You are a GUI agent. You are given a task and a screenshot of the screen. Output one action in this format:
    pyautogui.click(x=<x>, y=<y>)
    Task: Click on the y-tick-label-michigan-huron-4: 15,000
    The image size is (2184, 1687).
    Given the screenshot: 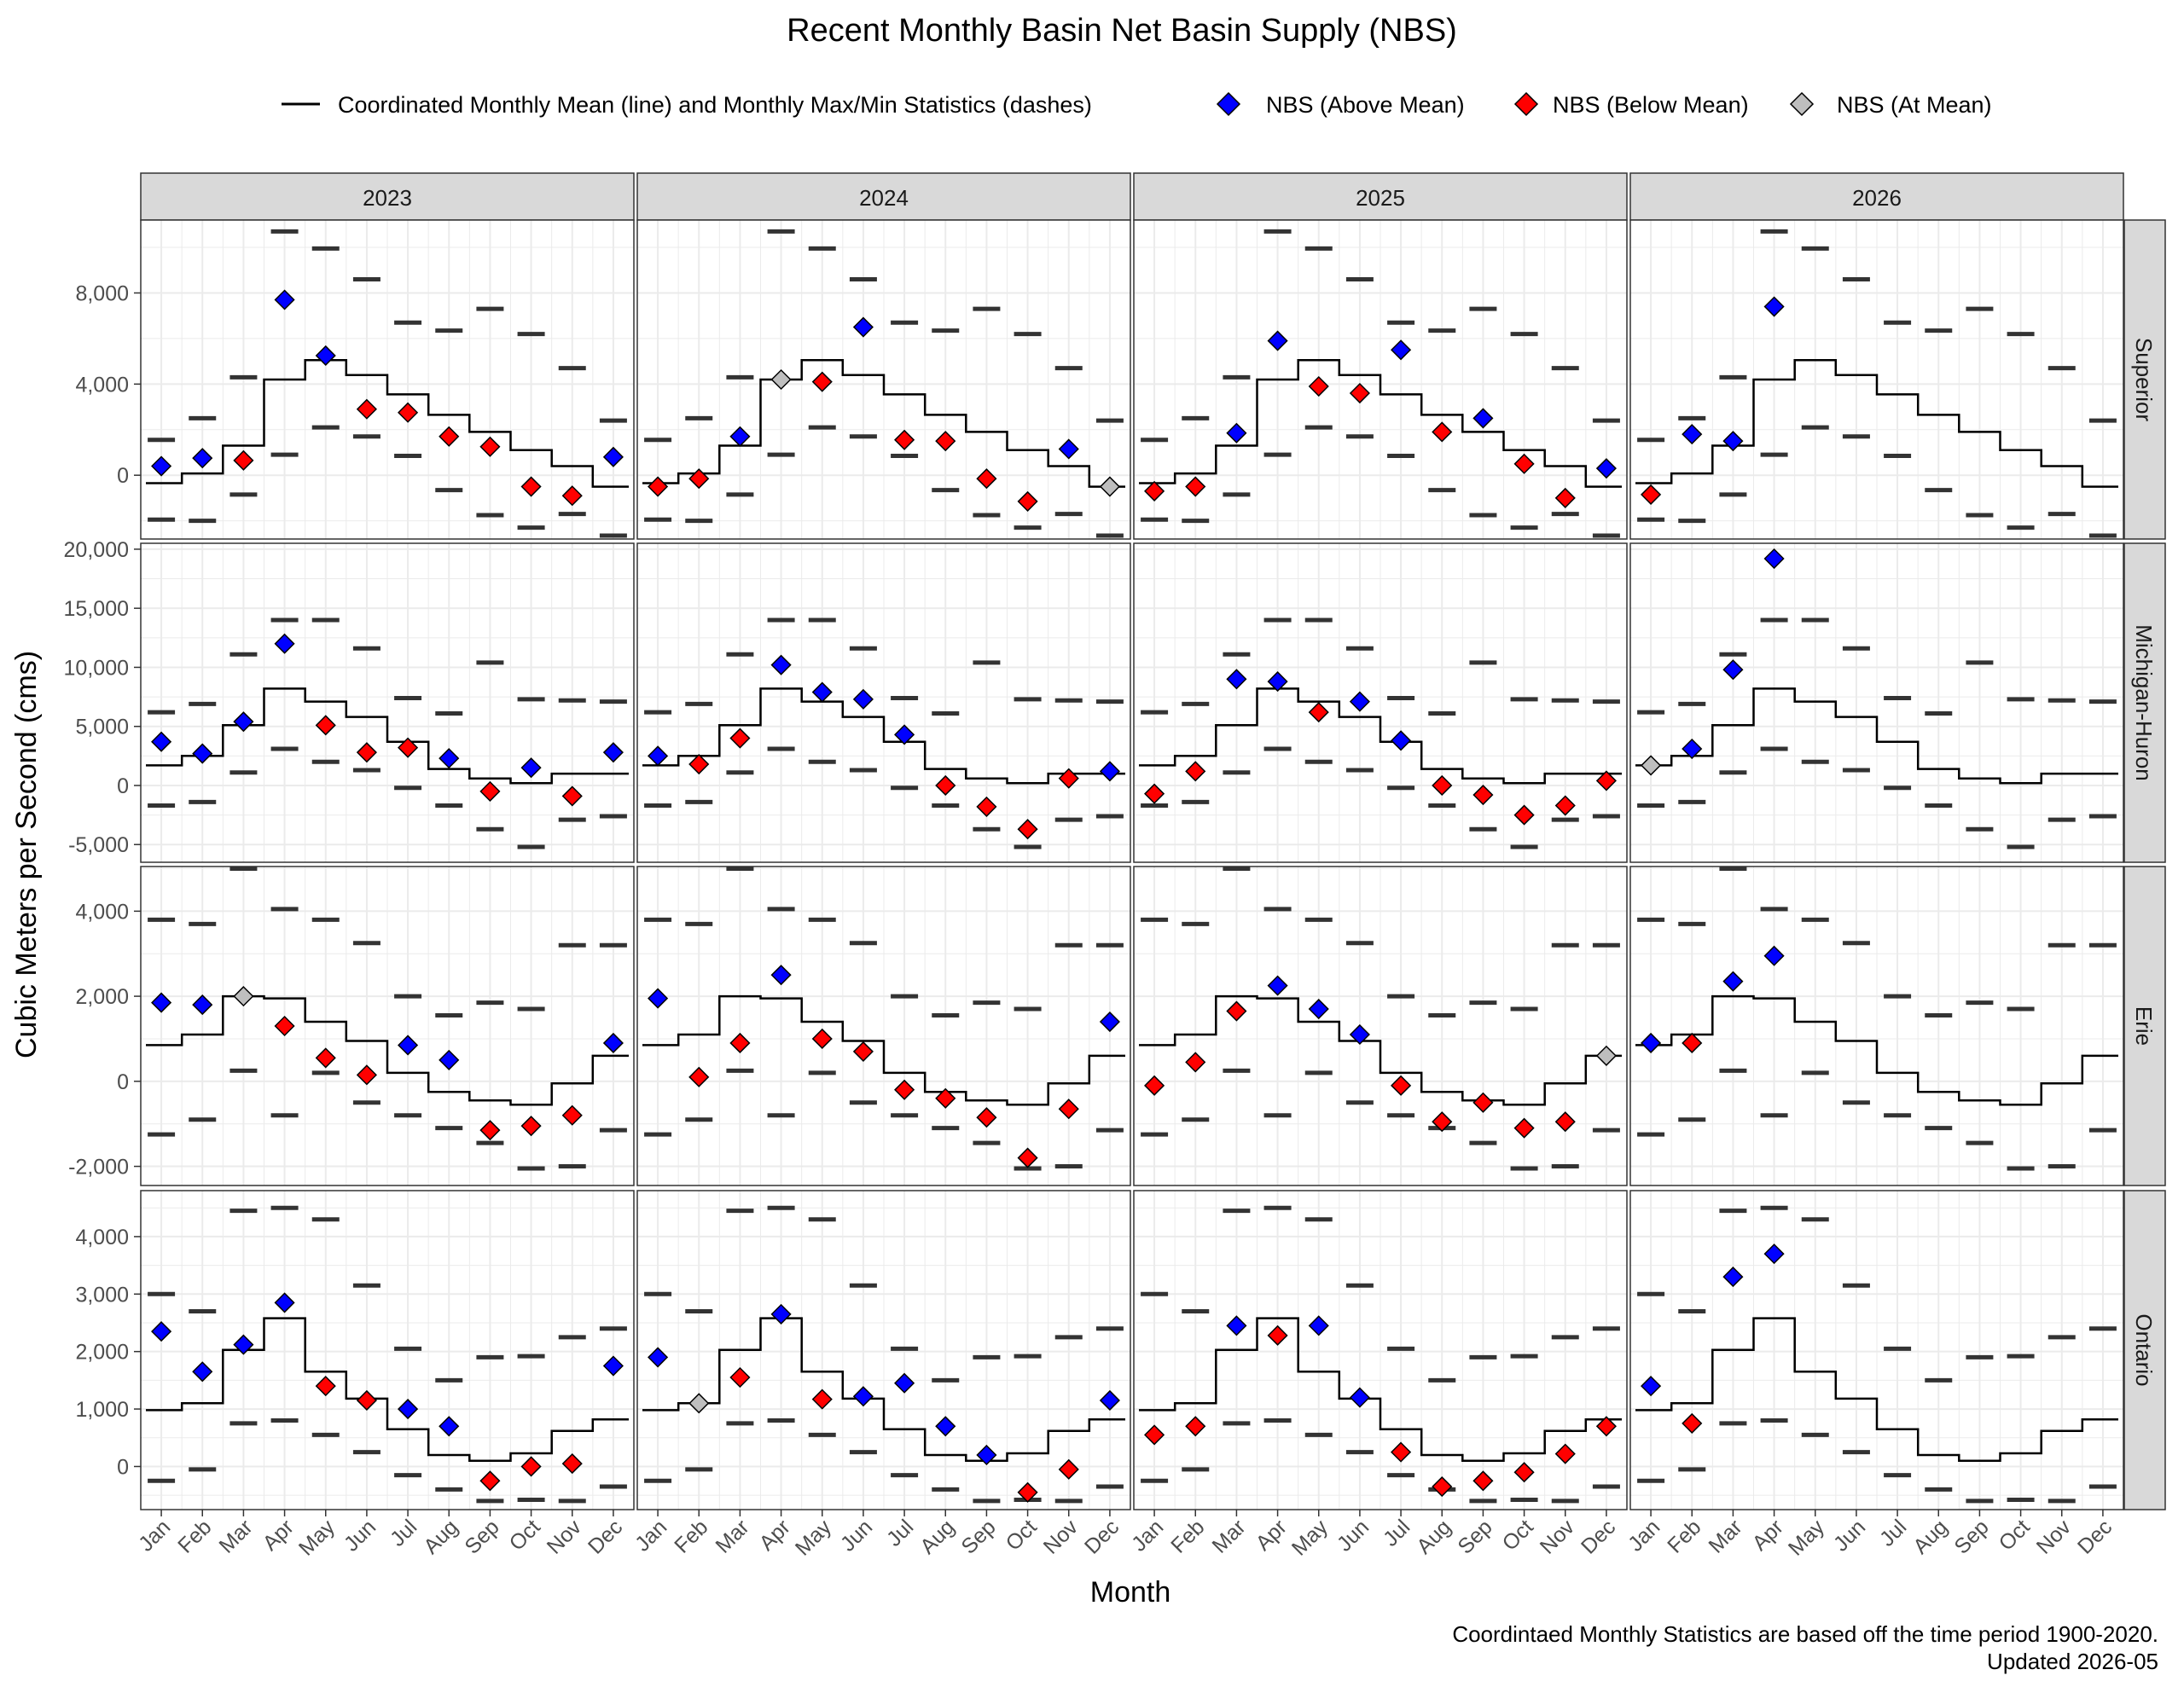 What is the action you would take?
    pyautogui.click(x=97, y=609)
    